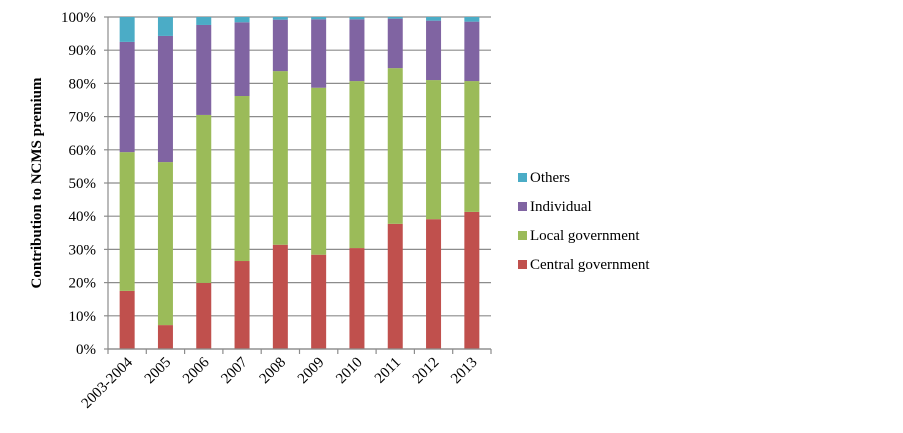 This screenshot has height=433, width=903. What do you see at coordinates (86, 350) in the screenshot?
I see `y-tick-label: 0%` at bounding box center [86, 350].